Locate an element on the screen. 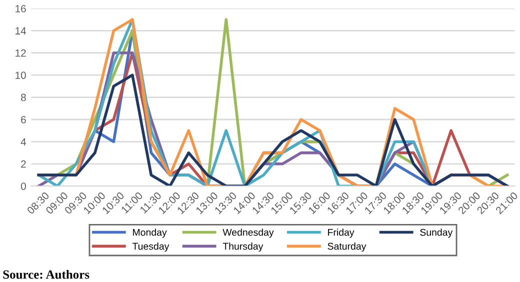 The height and width of the screenshot is (282, 520). legend-label: Saturday is located at coordinates (347, 247).